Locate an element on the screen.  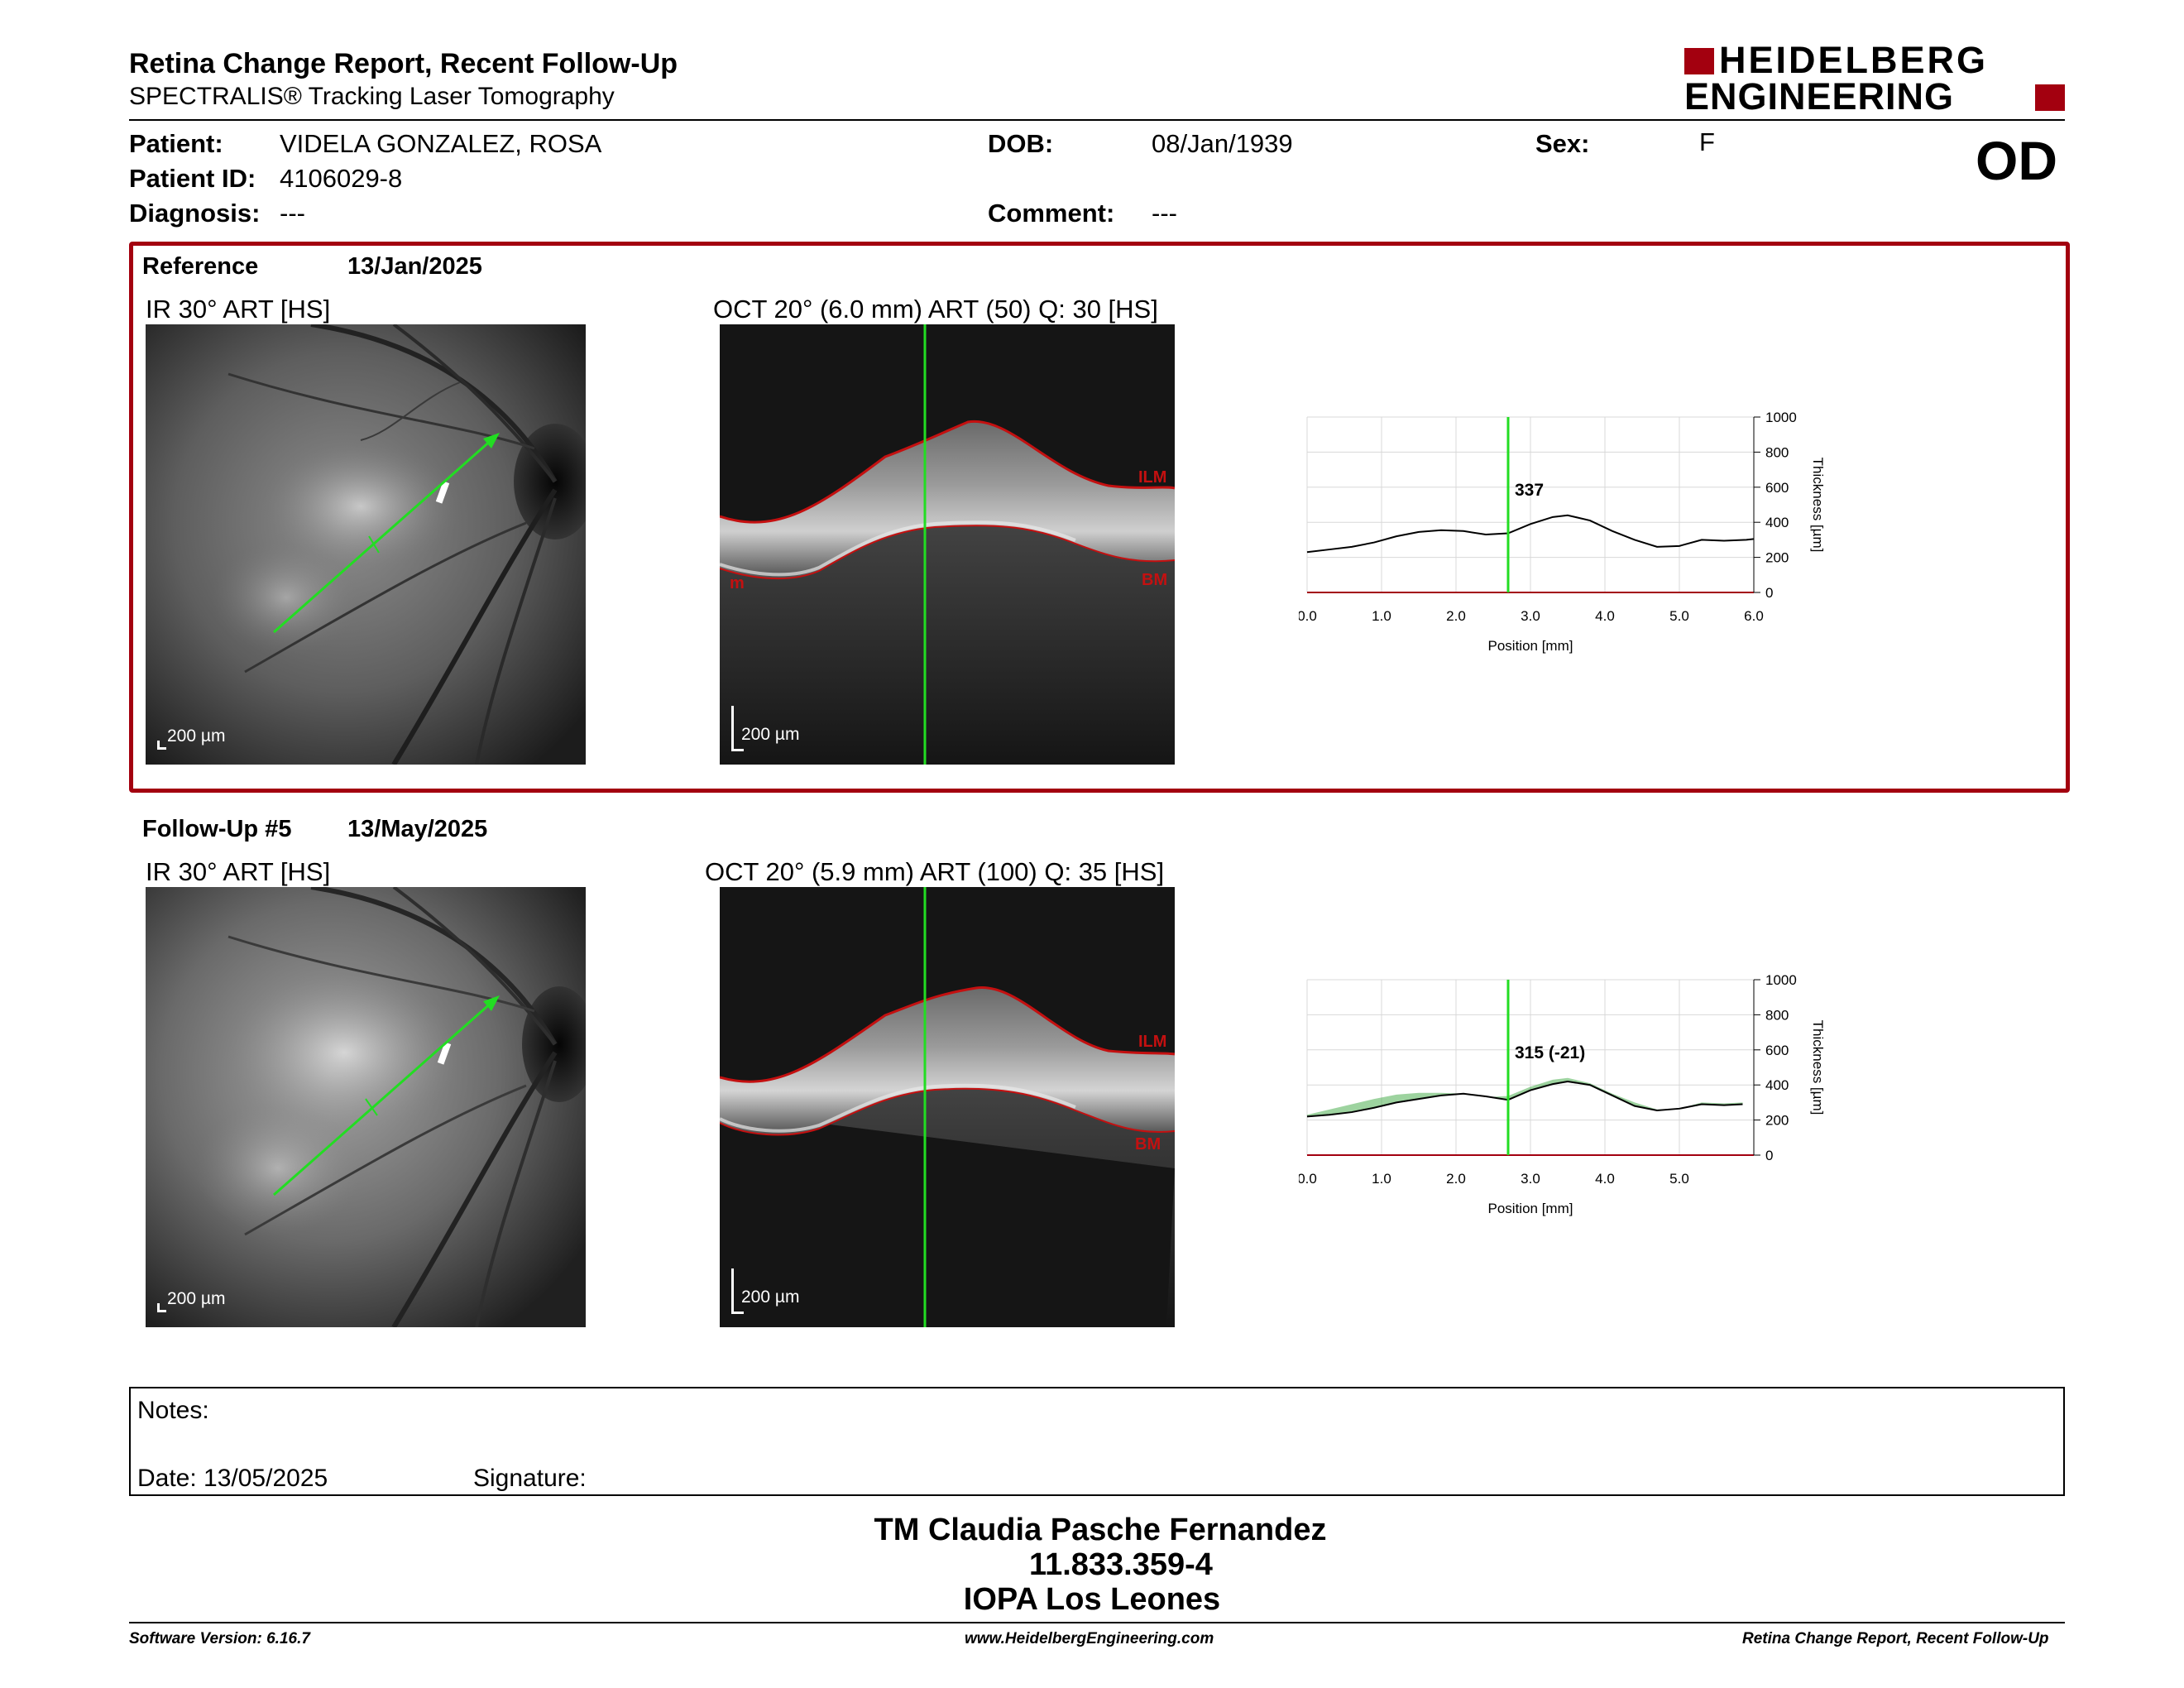
notes-signature: Signature: is located at coordinates (530, 1478).